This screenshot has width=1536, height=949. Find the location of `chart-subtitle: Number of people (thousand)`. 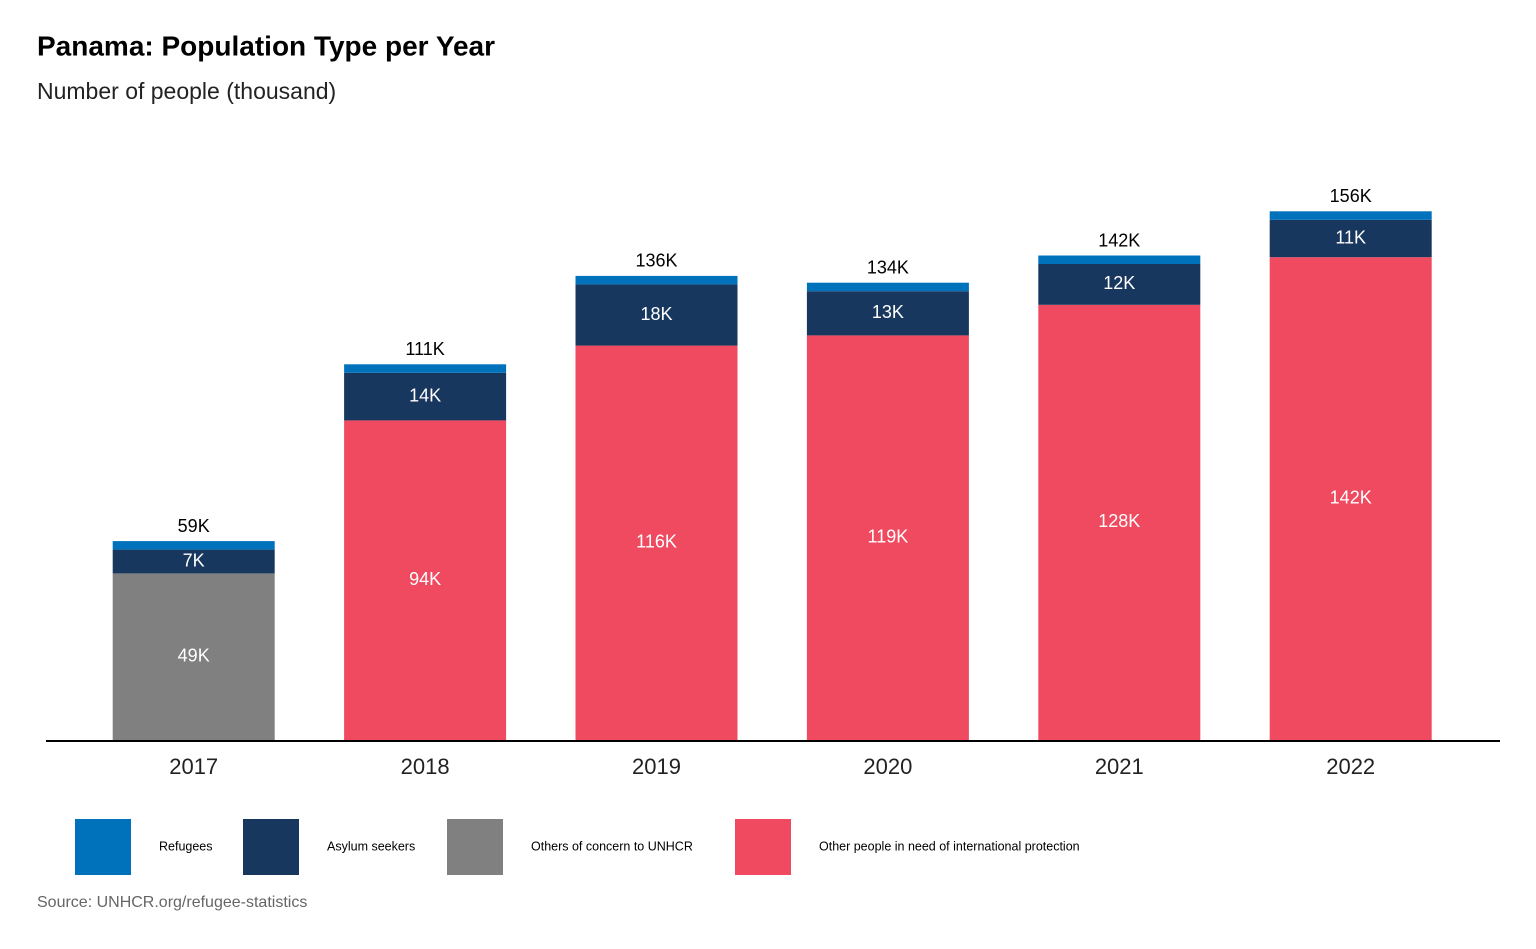

chart-subtitle: Number of people (thousand) is located at coordinates (186, 91).